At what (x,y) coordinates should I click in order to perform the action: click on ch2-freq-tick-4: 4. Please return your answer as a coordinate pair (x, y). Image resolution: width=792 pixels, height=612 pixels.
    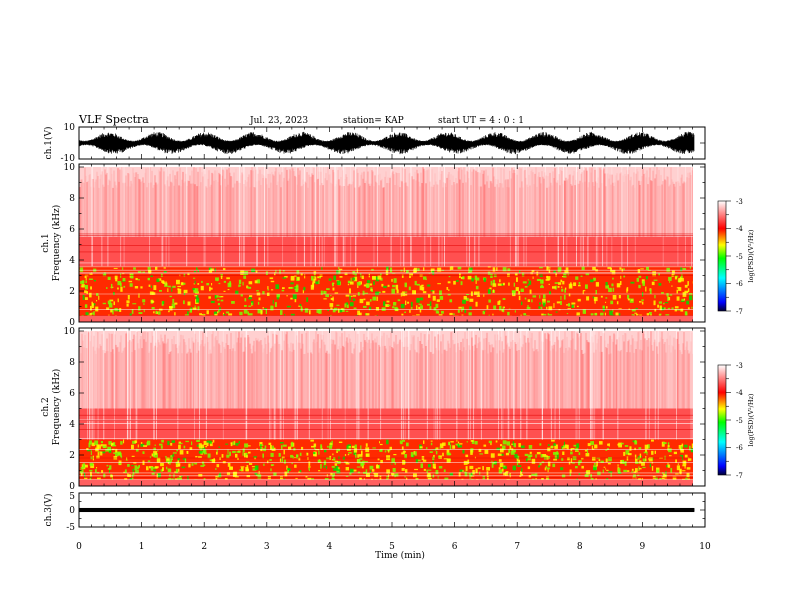
    Looking at the image, I should click on (72, 425).